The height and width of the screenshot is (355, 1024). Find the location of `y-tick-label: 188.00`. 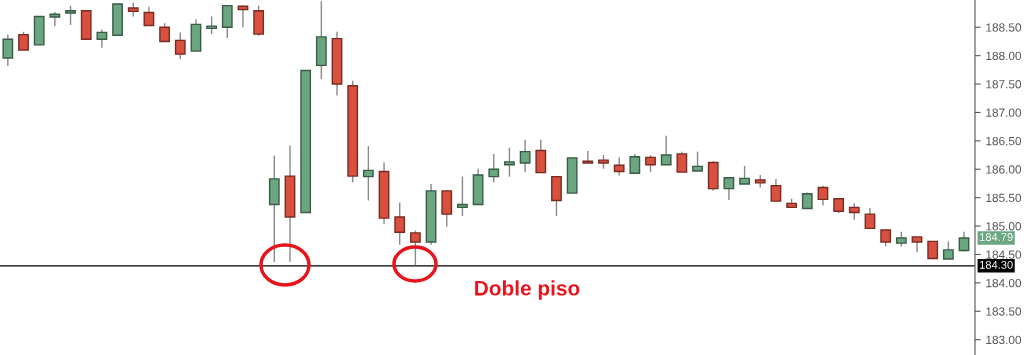

y-tick-label: 188.00 is located at coordinates (1004, 56).